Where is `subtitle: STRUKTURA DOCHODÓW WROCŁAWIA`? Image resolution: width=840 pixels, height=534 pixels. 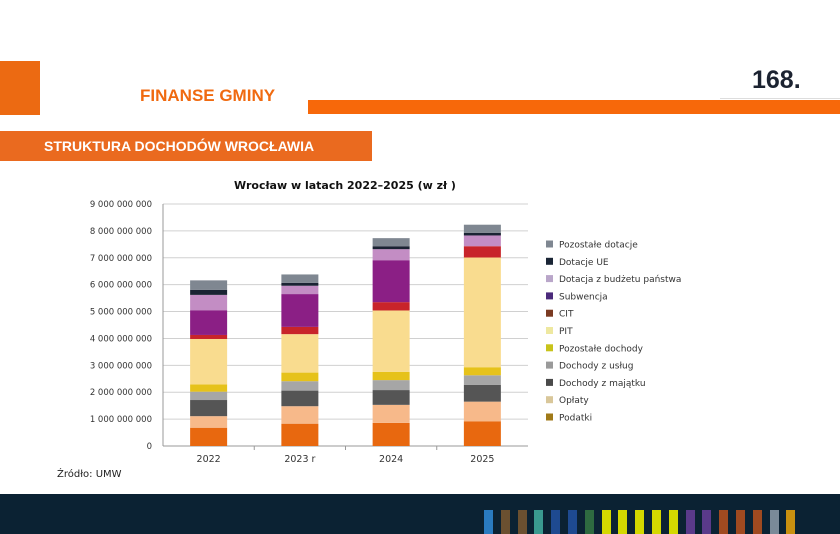 subtitle: STRUKTURA DOCHODÓW WROCŁAWIA is located at coordinates (179, 146).